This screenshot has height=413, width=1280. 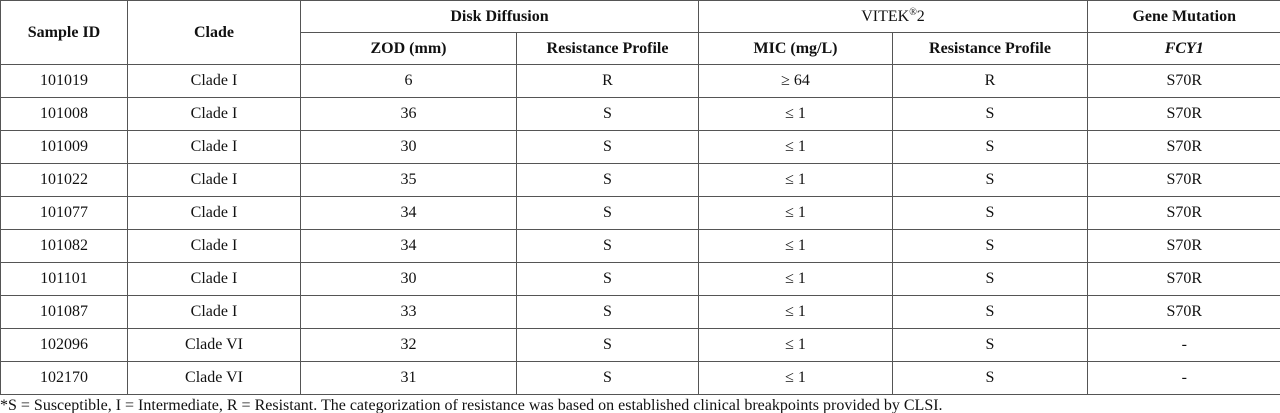 I want to click on table-cell: ≥ 64, so click(x=795, y=81).